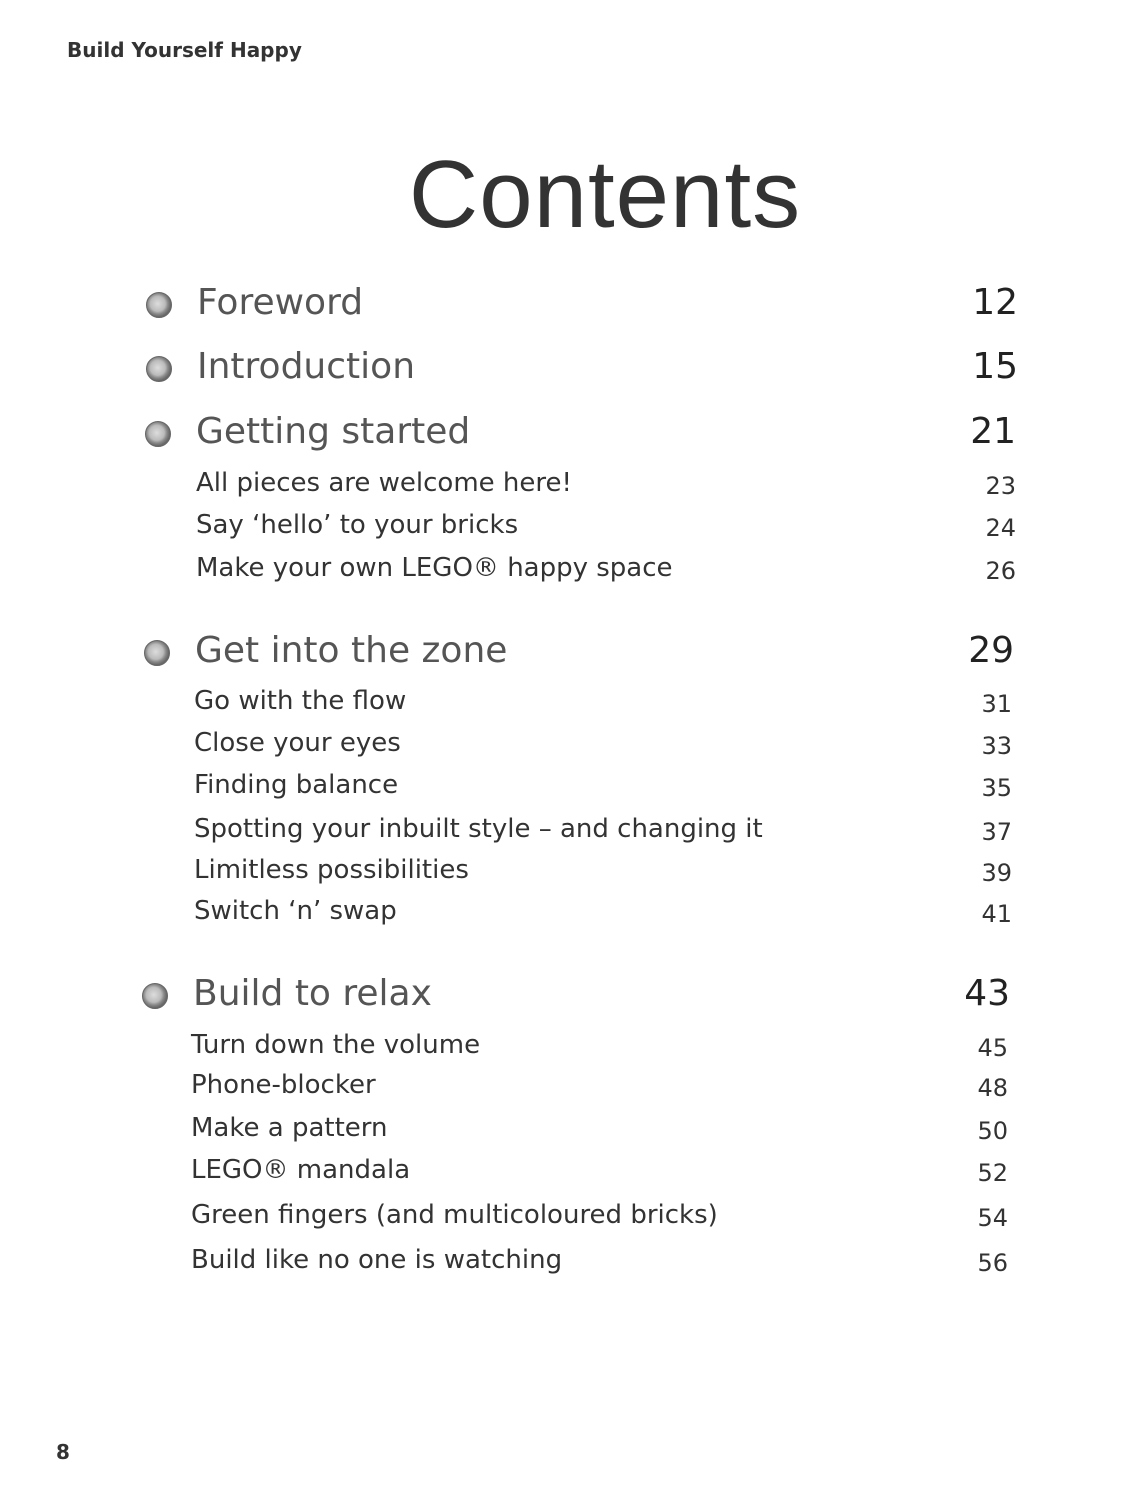 The width and height of the screenshot is (1146, 1506). I want to click on entry-page: 56, so click(992, 1263).